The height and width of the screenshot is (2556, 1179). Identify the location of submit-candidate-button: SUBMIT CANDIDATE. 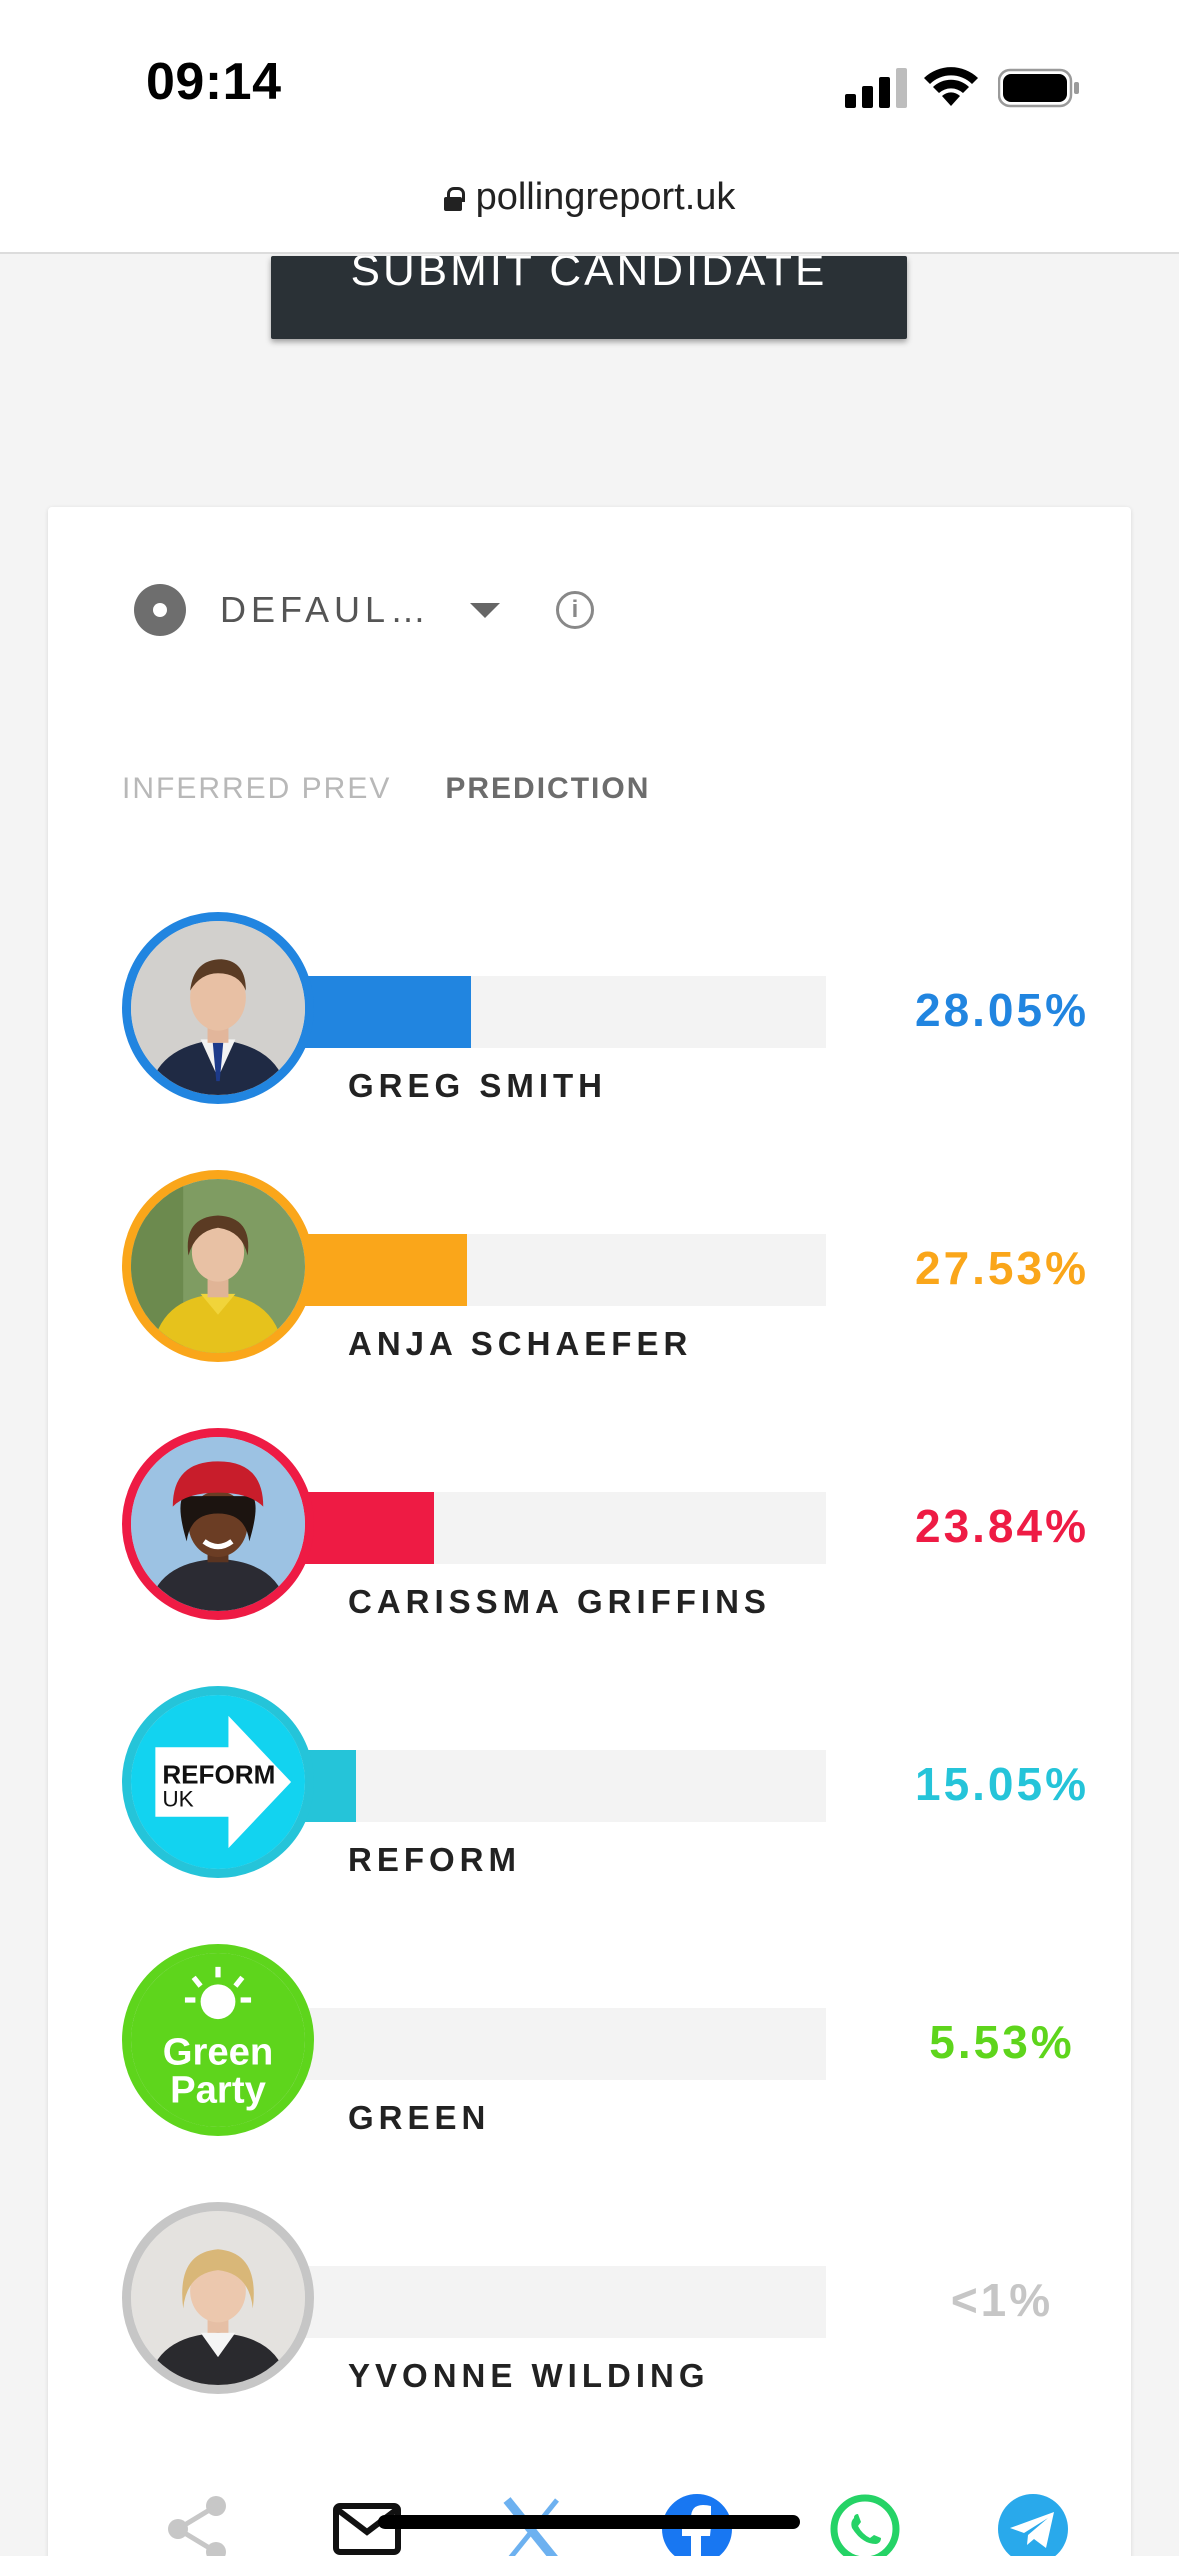
(589, 297).